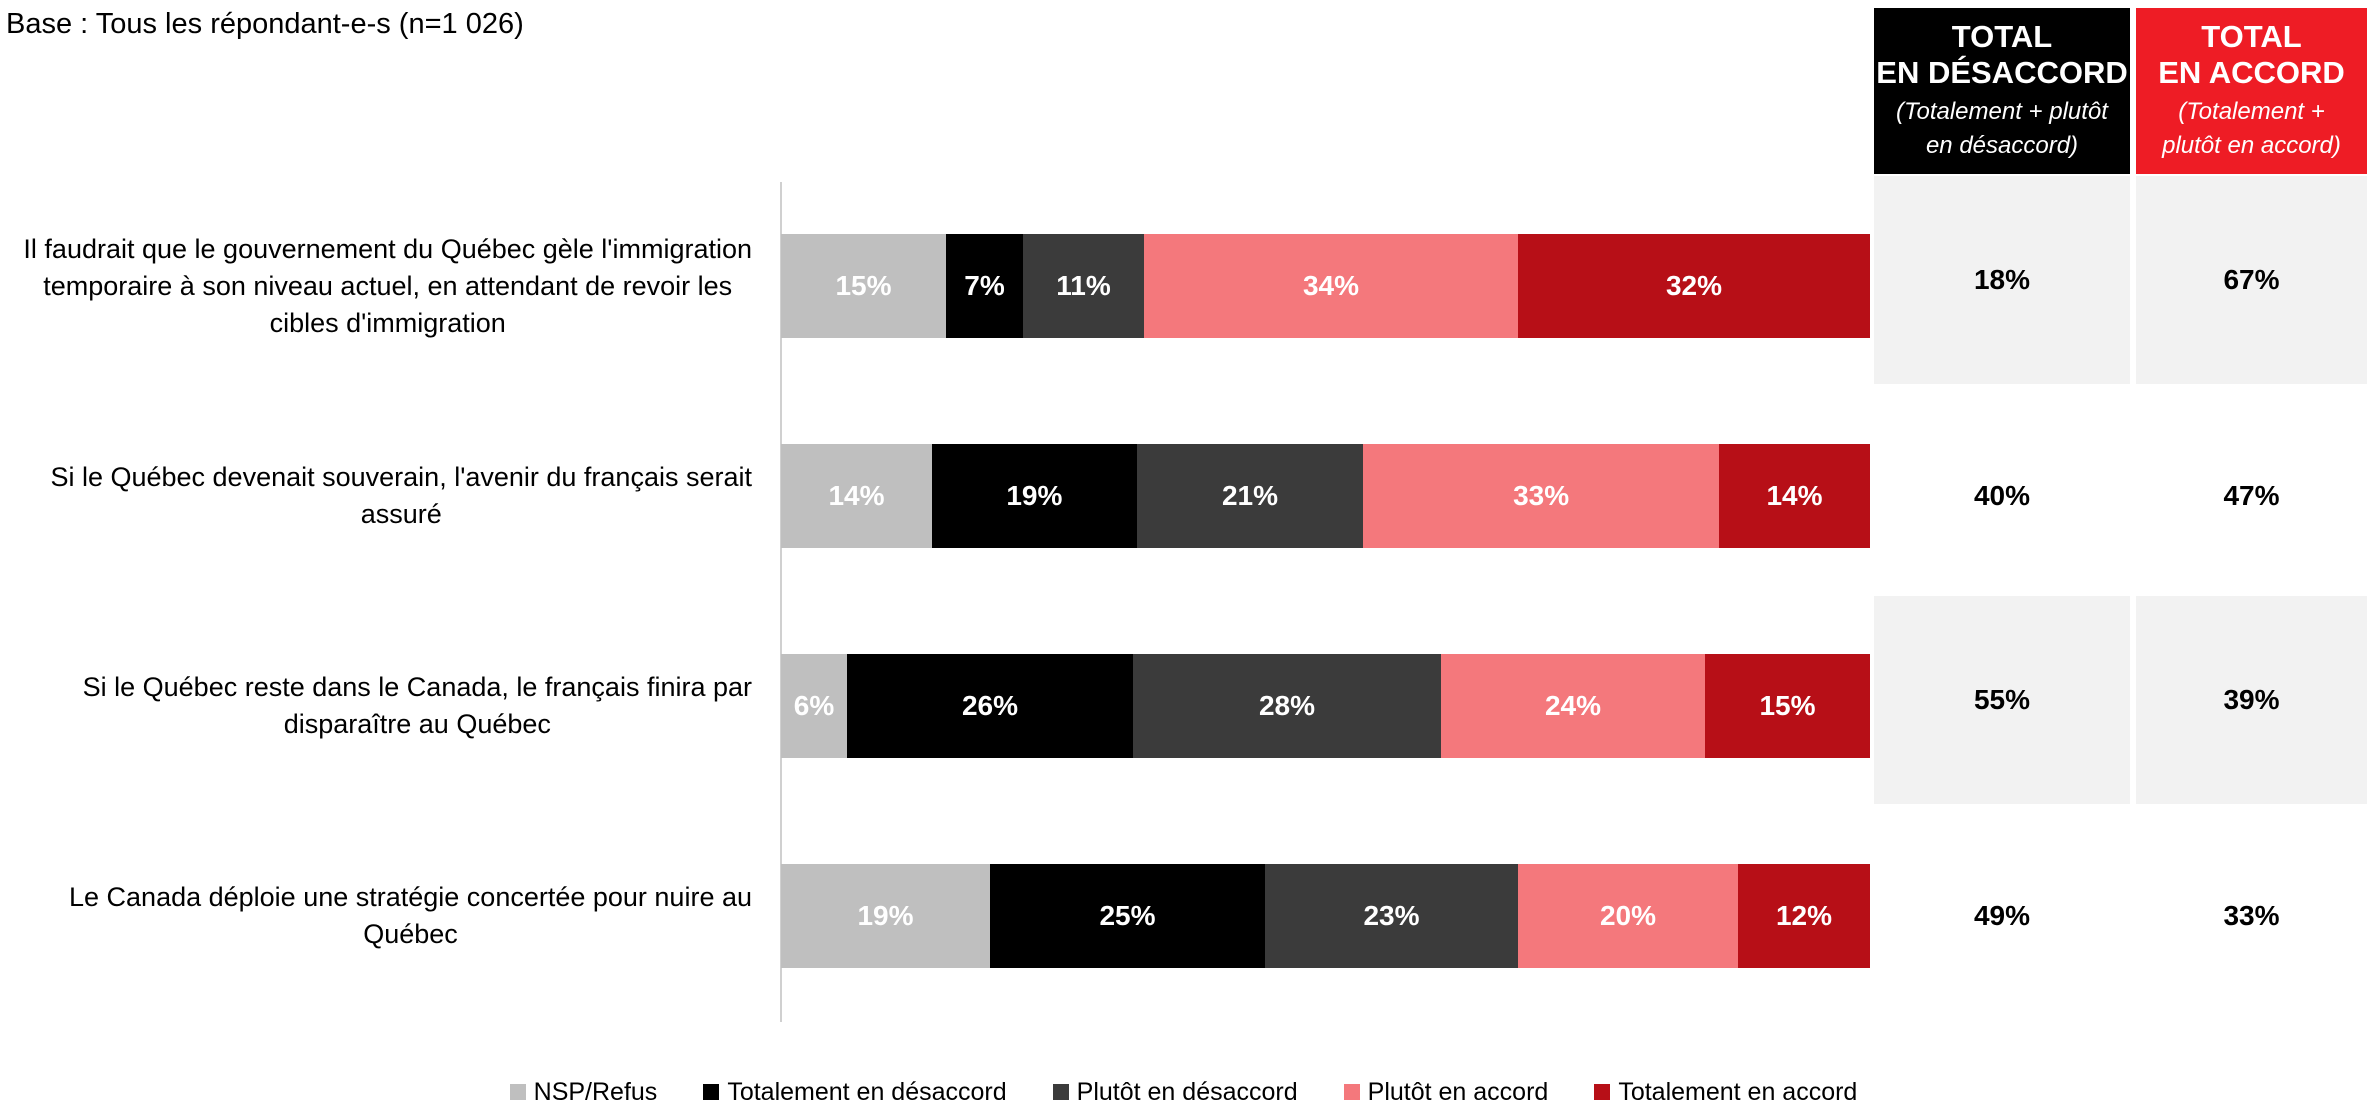 This screenshot has height=1112, width=2367. I want to click on legend-item-plutot-desaccord: Plutôt en désaccord, so click(1175, 1092).